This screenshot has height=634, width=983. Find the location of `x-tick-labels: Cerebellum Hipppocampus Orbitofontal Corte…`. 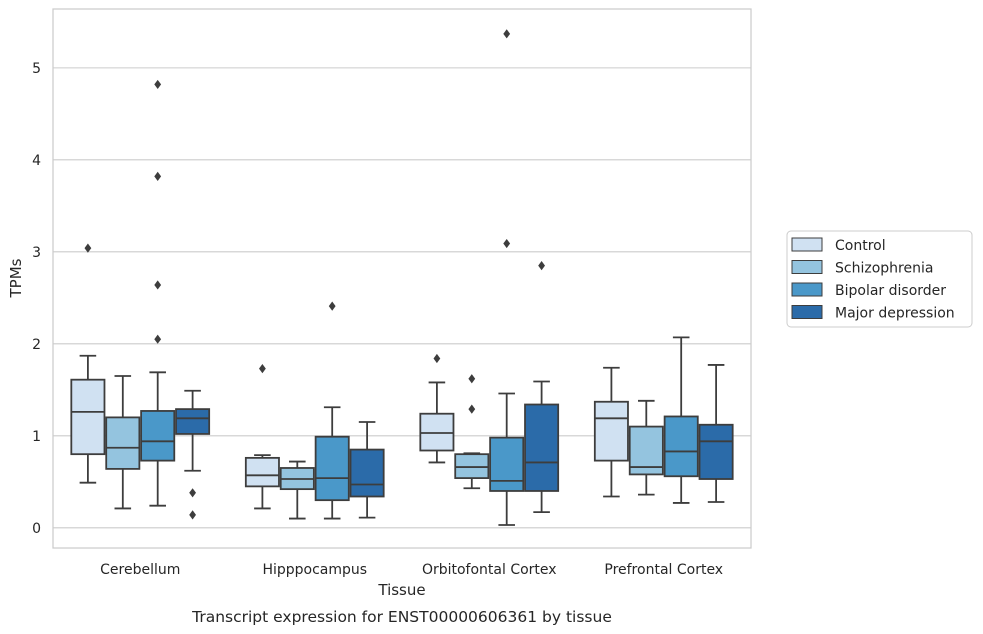

x-tick-labels: Cerebellum Hipppocampus Orbitofontal Corte… is located at coordinates (411, 570).